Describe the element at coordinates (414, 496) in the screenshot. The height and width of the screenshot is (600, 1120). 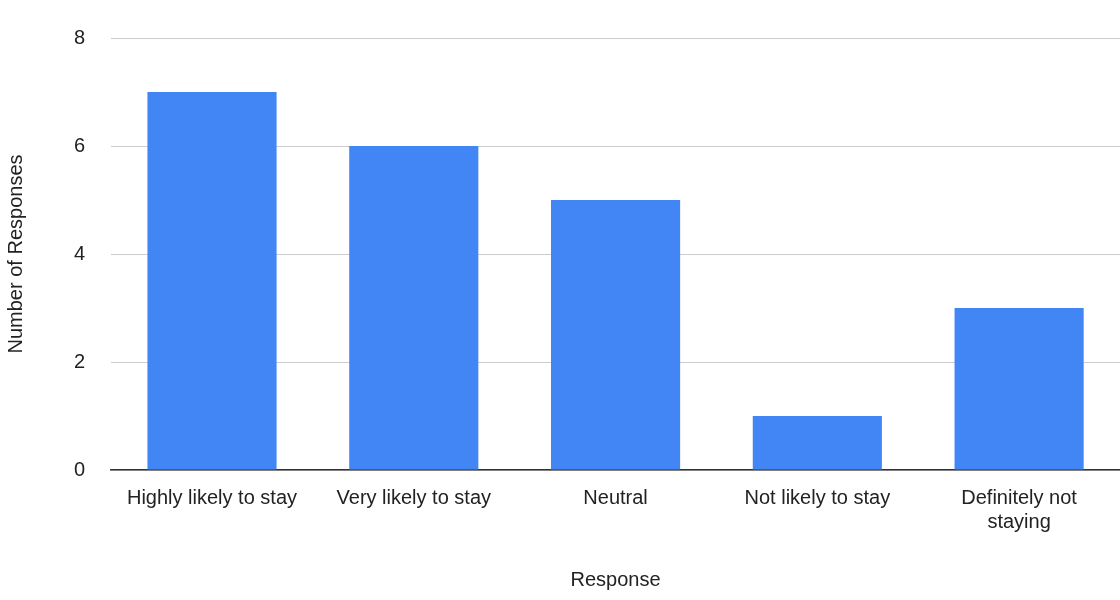
I see `x-tick-label: Very likely to stay` at that location.